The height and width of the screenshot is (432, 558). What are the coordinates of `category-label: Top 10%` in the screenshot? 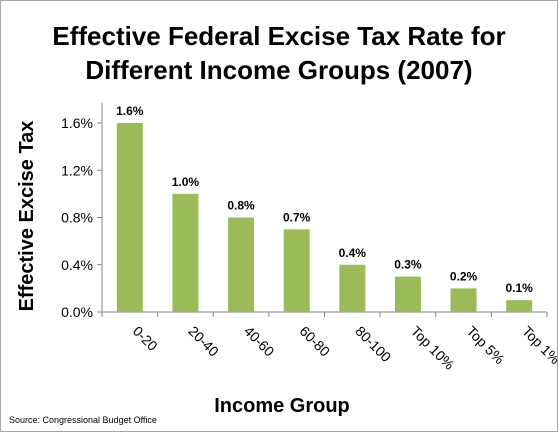 It's located at (433, 348).